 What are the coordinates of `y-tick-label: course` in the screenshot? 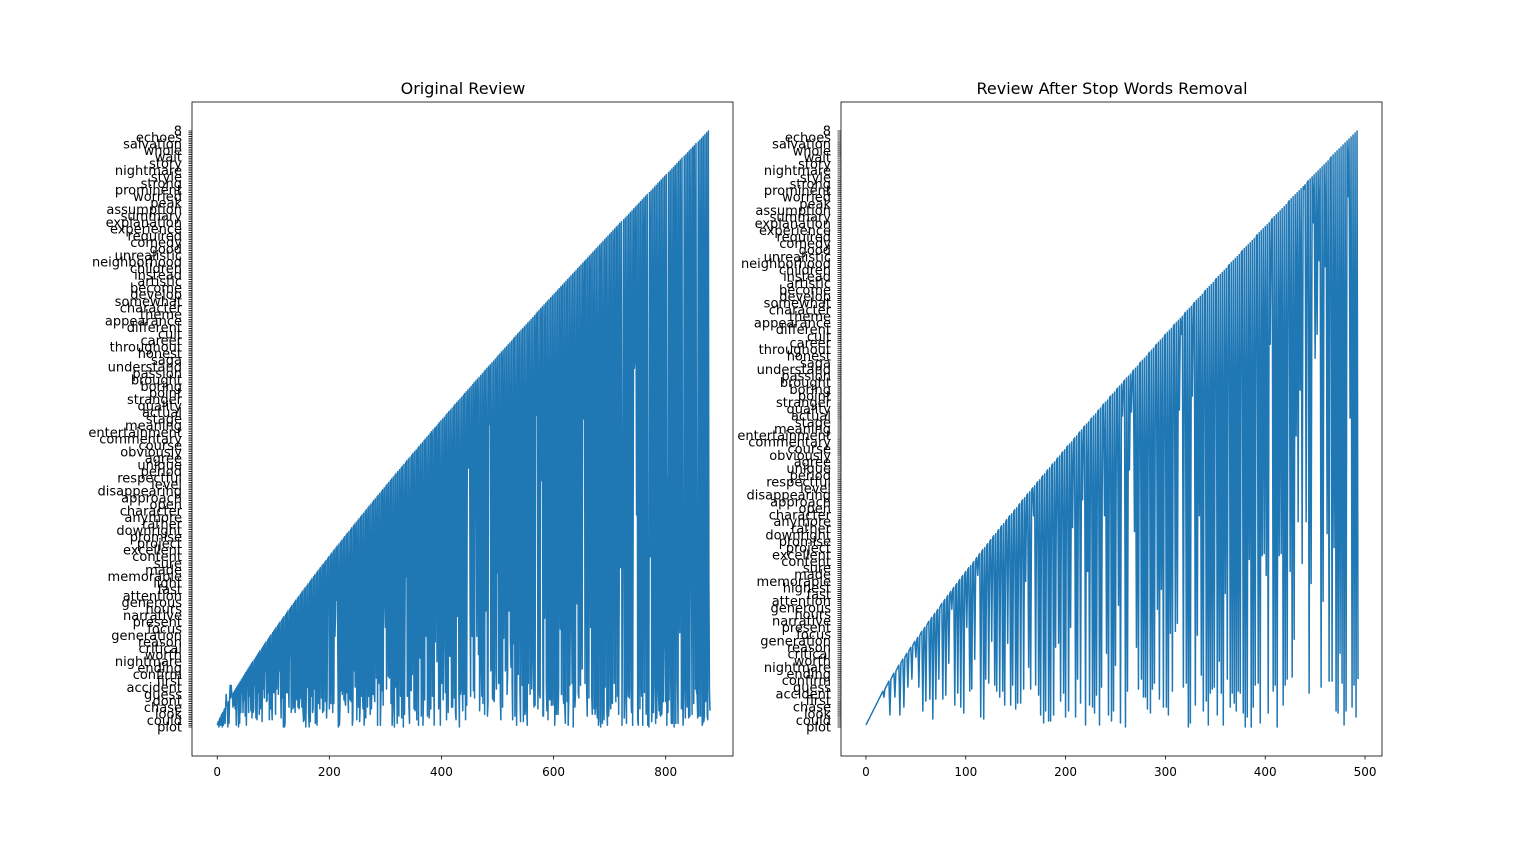 It's located at (160, 446).